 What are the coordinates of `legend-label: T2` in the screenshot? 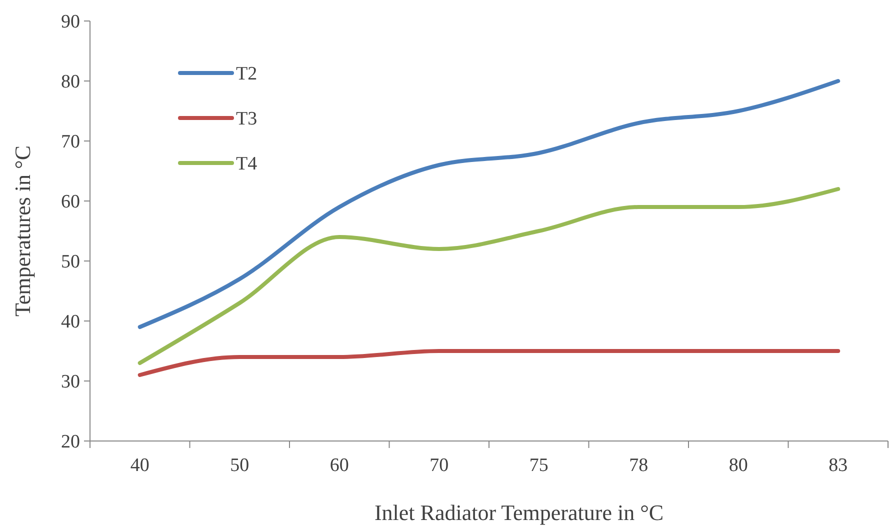 It's located at (247, 74).